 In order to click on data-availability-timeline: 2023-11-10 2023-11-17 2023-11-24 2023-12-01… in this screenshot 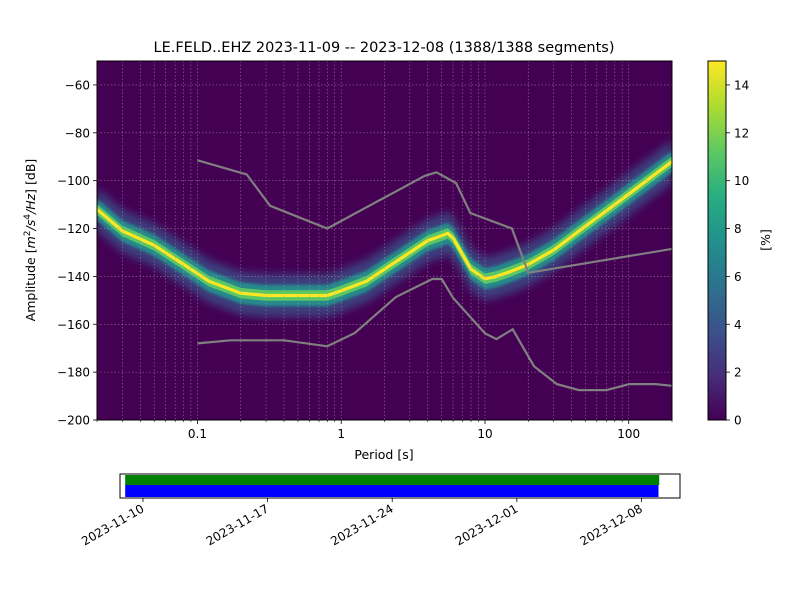, I will do `click(380, 510)`.